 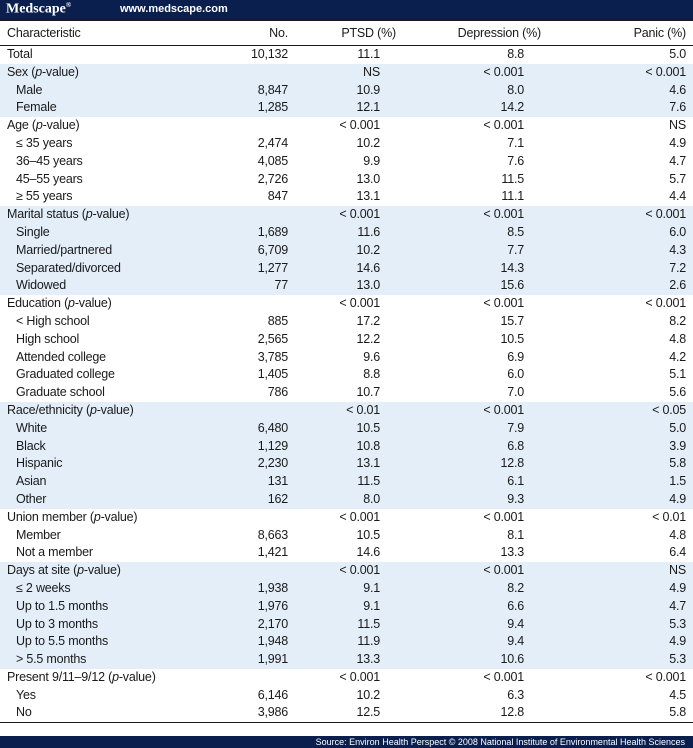 I want to click on row-label: ≥ 55 years, so click(x=44, y=196).